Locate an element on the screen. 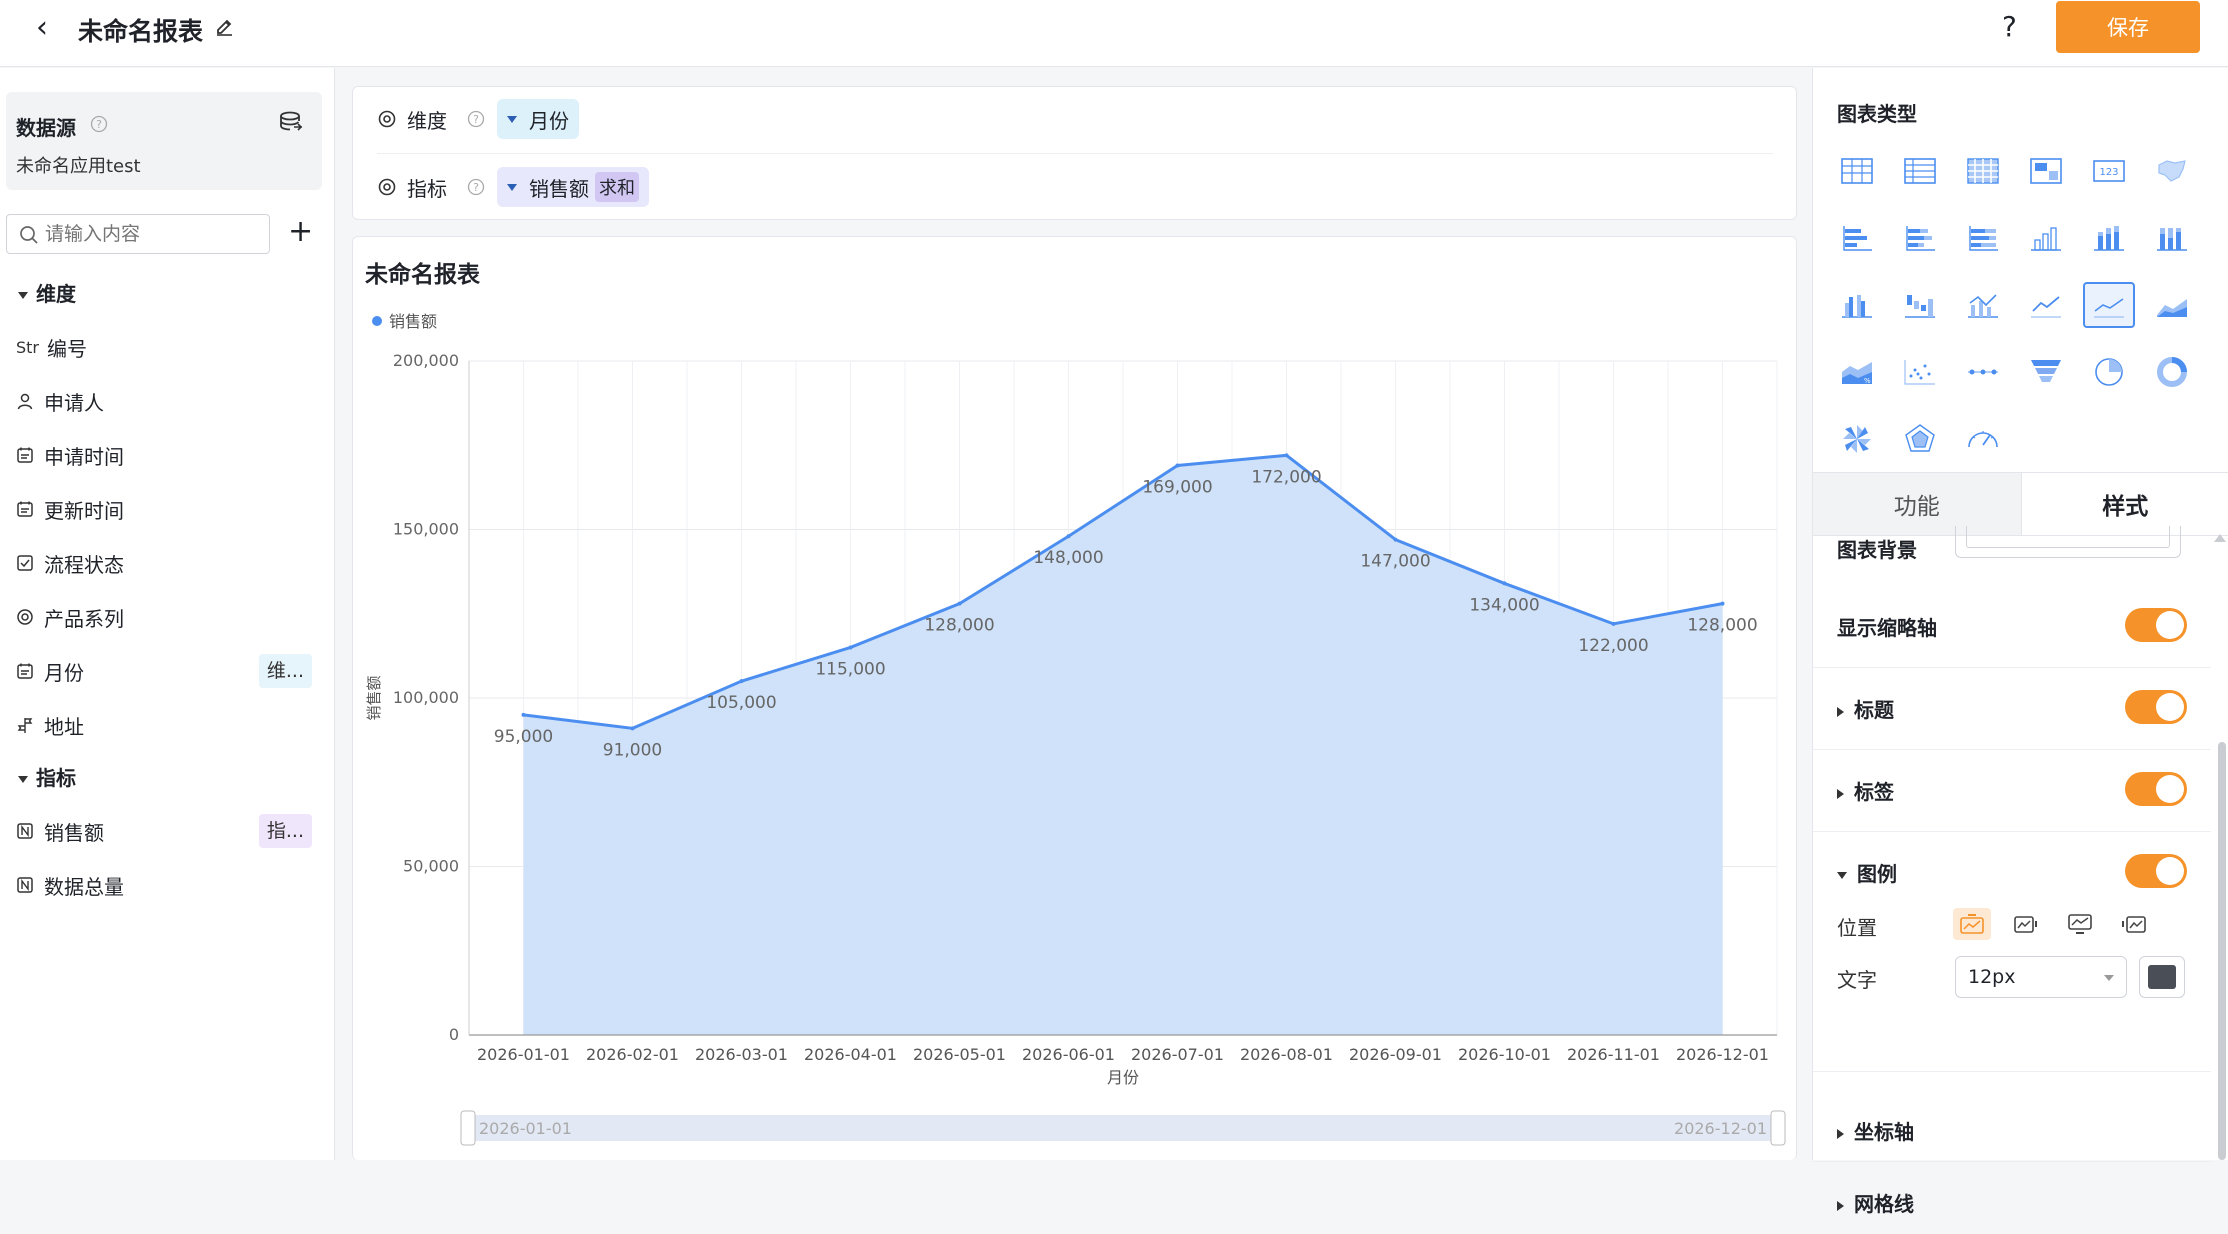 This screenshot has height=1234, width=2228. help-icon: ? is located at coordinates (2009, 26).